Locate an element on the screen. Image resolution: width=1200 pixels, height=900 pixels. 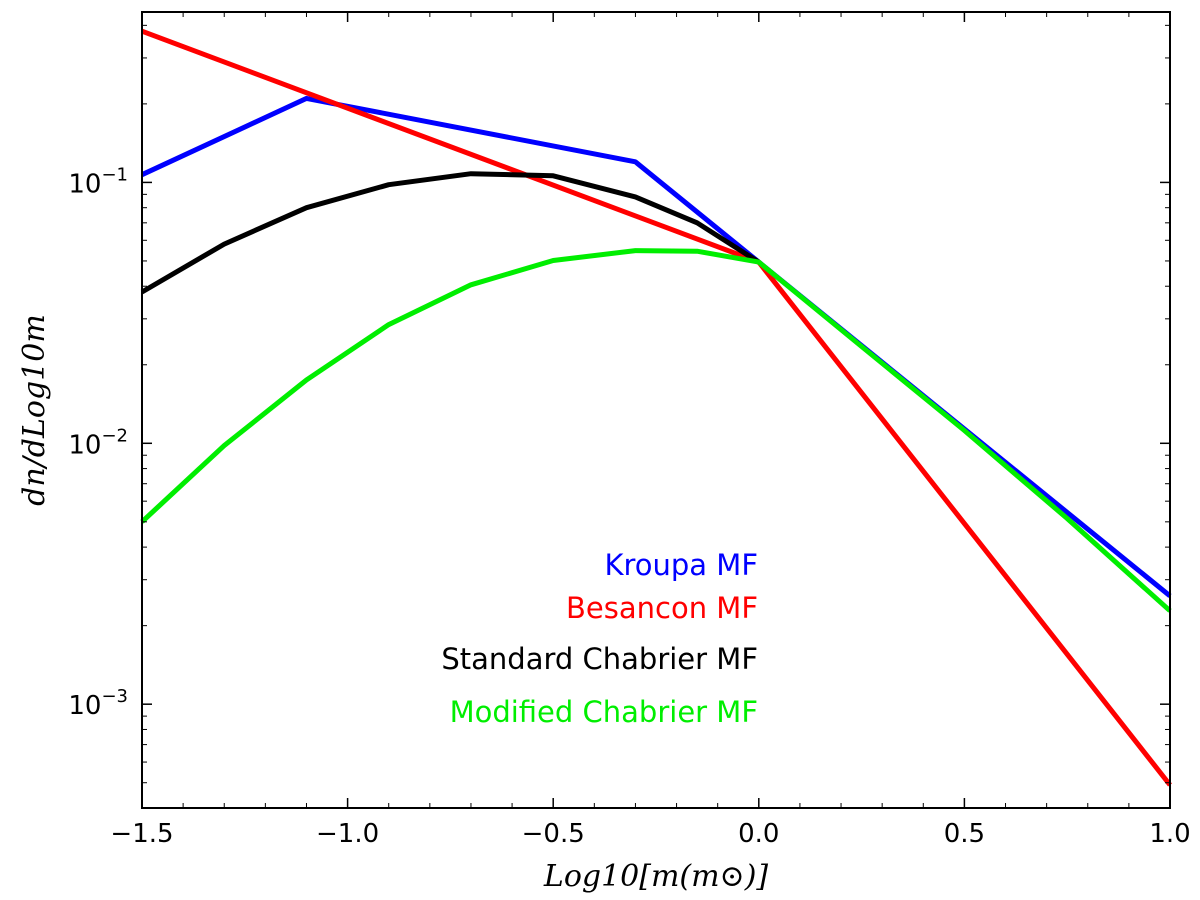
x-tick-label: 0.5 is located at coordinates (964, 834).